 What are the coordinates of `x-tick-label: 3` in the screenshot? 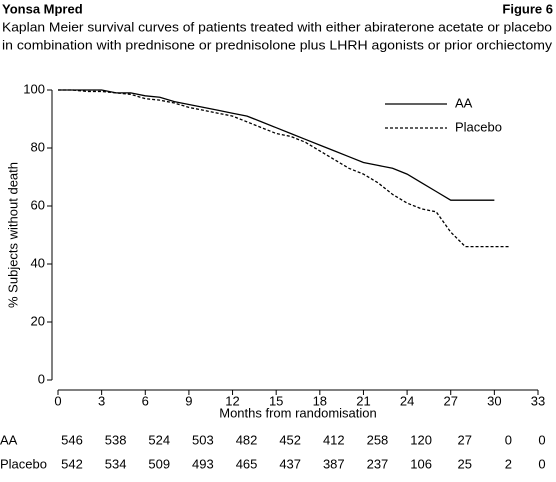 It's located at (101, 400).